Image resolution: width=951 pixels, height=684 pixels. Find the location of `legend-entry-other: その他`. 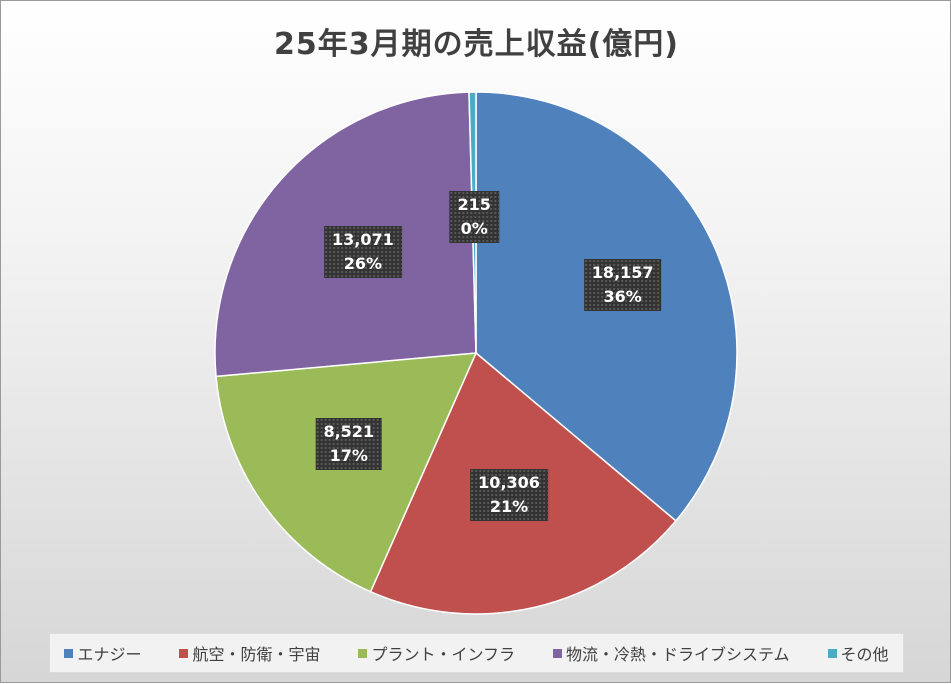

legend-entry-other: その他 is located at coordinates (858, 653).